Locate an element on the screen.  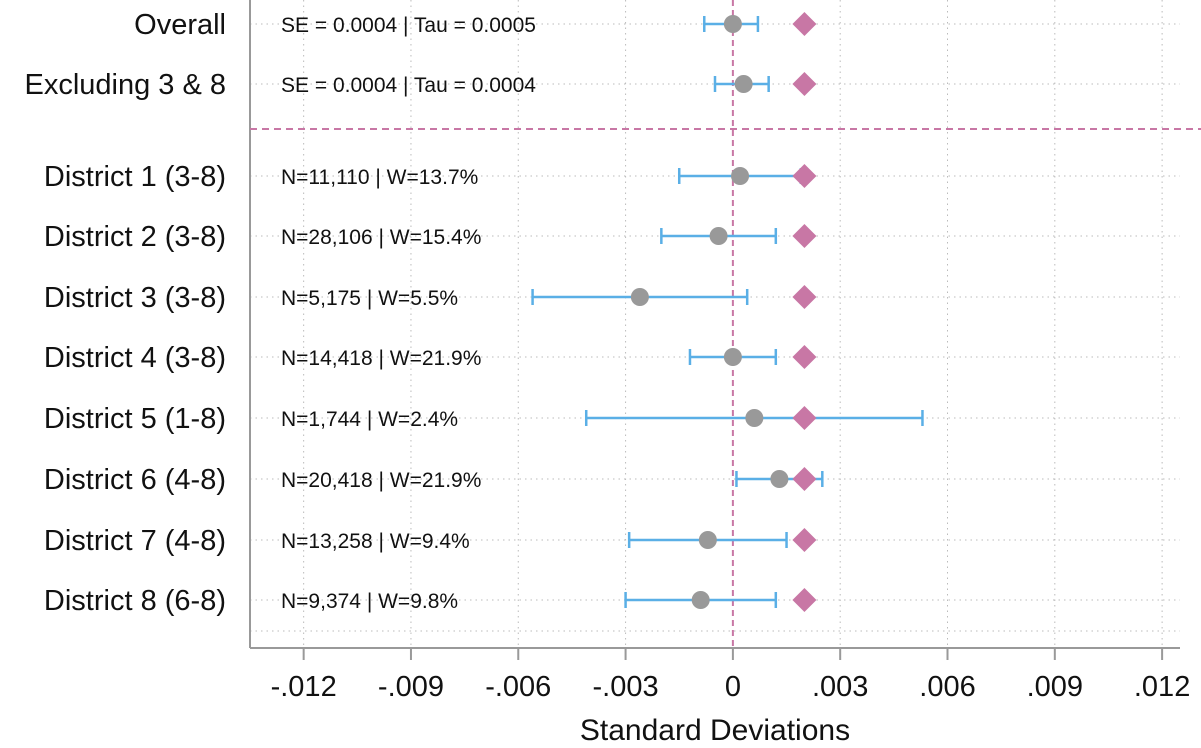
row: District 4 (3-8) N=14,418 | W=21.9% is located at coordinates (430, 358).